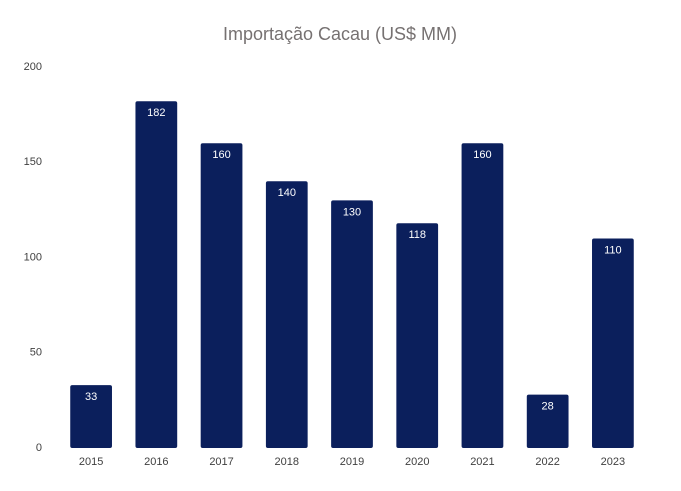 Image resolution: width=681 pixels, height=491 pixels. Describe the element at coordinates (613, 250) in the screenshot. I see `data-label: 110` at that location.